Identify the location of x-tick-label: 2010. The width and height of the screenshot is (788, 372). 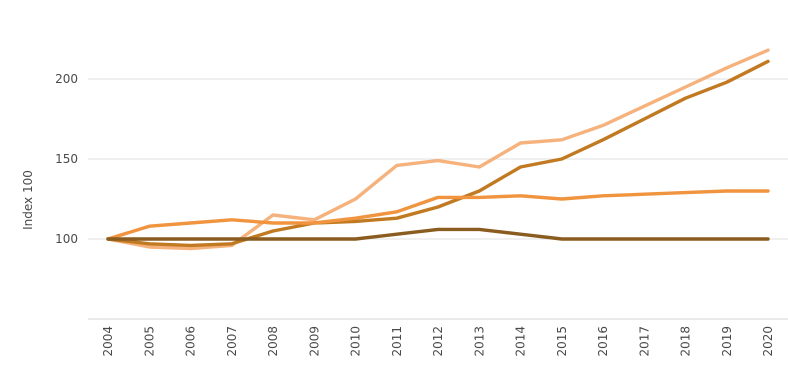
(356, 341).